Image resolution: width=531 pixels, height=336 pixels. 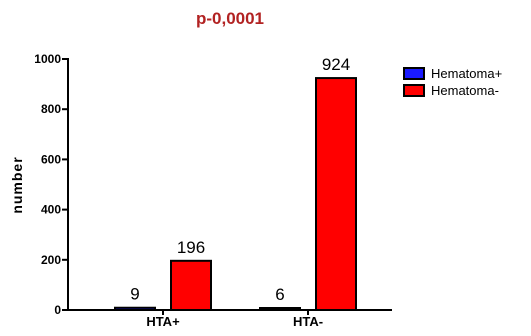 I want to click on y-tick-label: 600, so click(x=51, y=159).